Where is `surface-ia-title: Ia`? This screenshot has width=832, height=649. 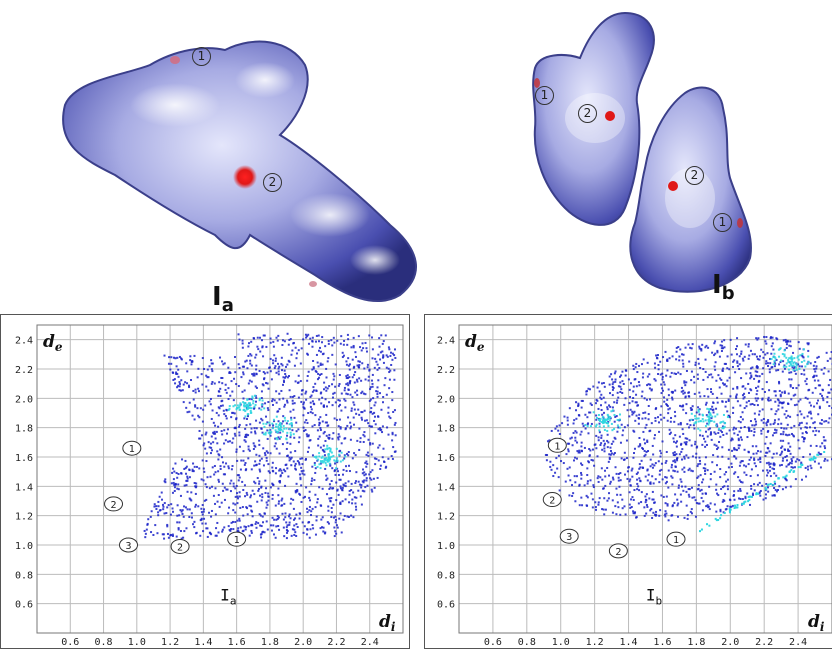 surface-ia-title: Ia is located at coordinates (223, 299).